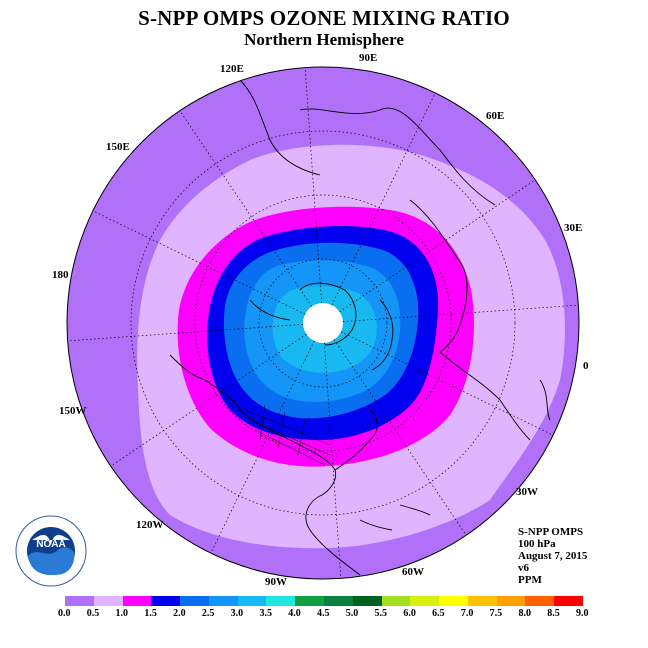 The image size is (648, 648). I want to click on lon-label-180: 180, so click(60, 275).